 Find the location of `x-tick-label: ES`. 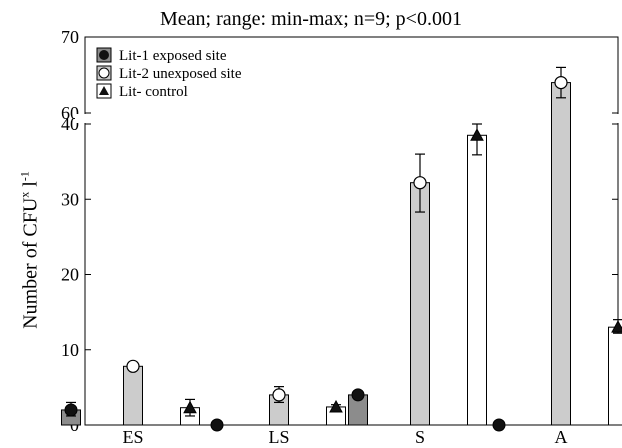

x-tick-label: ES is located at coordinates (132, 437).